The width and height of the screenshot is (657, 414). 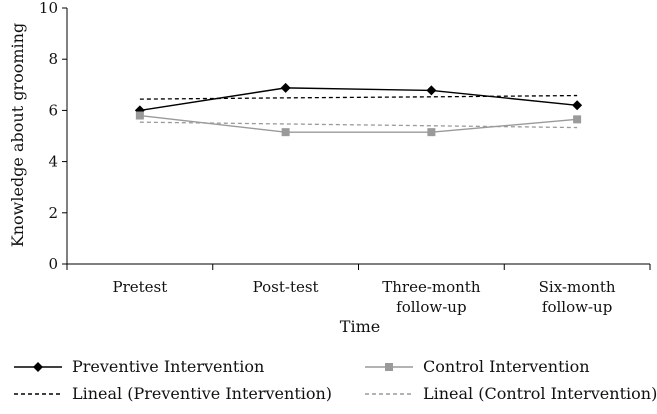 What do you see at coordinates (168, 366) in the screenshot?
I see `legend-label: Preventive Intervention` at bounding box center [168, 366].